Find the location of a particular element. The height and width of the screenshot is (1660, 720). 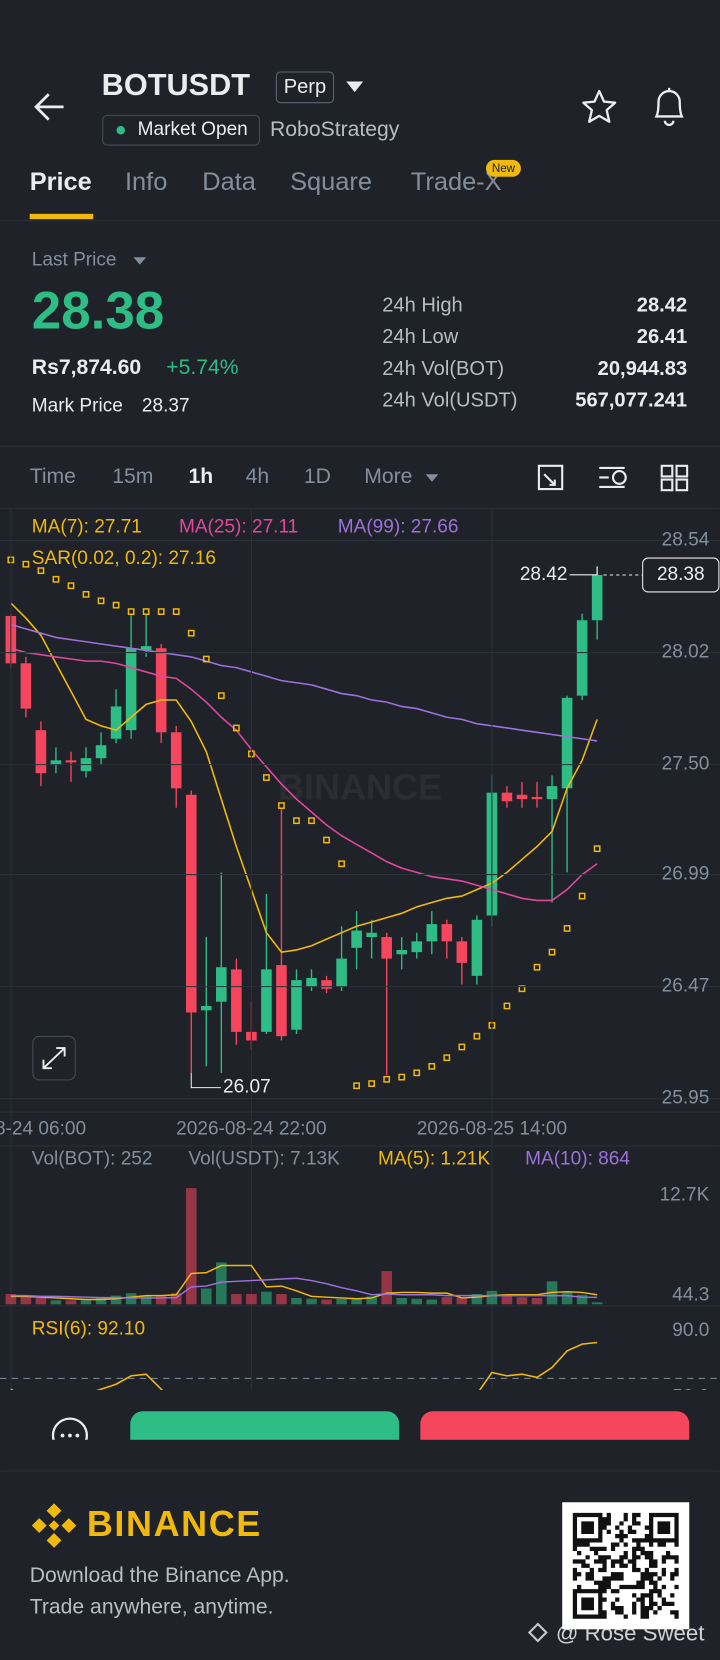

credit-icon is located at coordinates (537, 1632).